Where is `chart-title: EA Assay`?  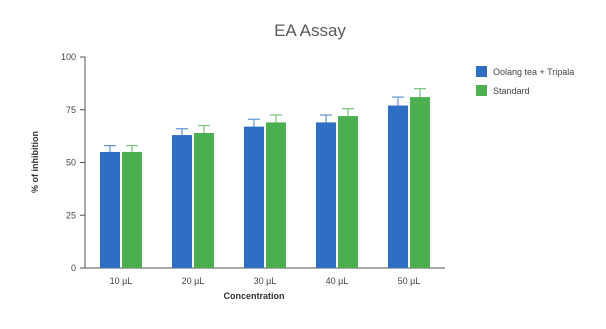 chart-title: EA Assay is located at coordinates (310, 30).